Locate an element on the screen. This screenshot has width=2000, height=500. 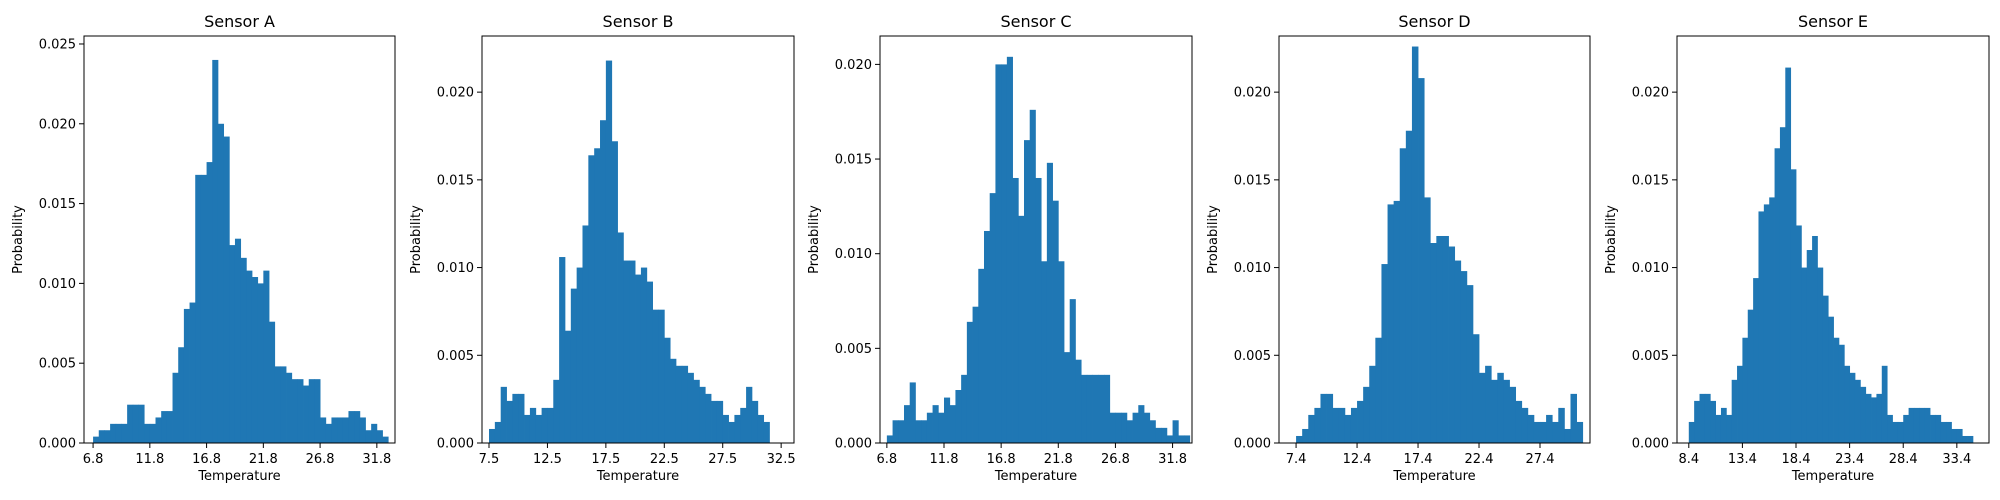
axes-frame is located at coordinates (1434, 239).